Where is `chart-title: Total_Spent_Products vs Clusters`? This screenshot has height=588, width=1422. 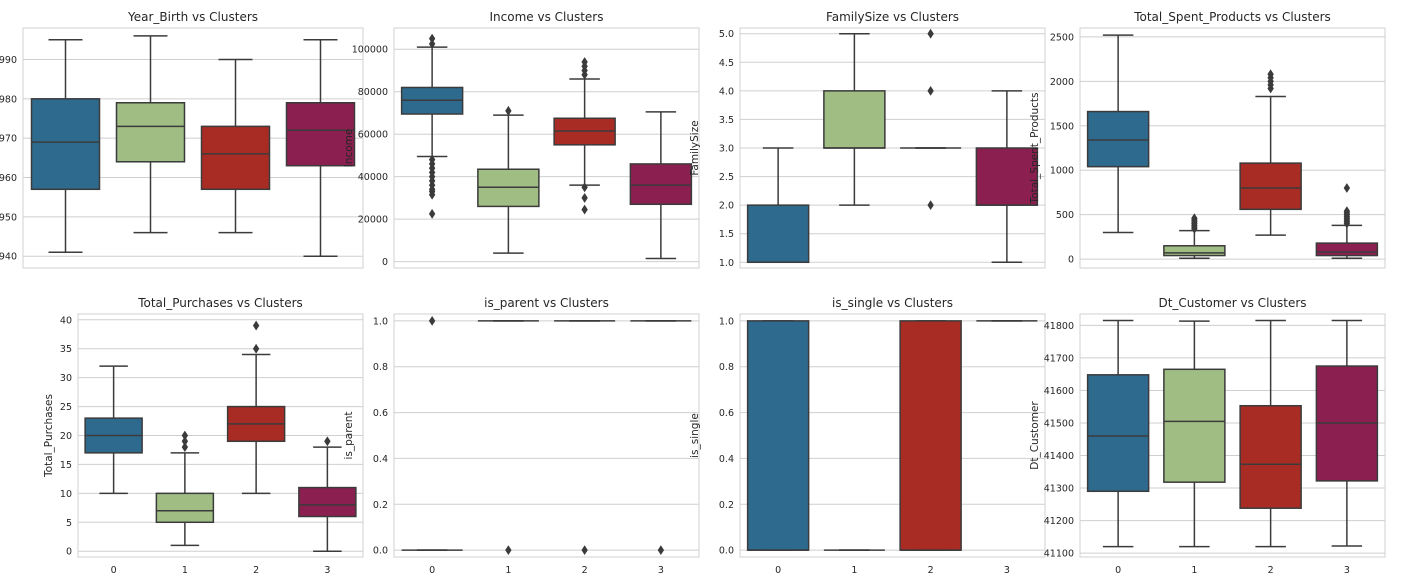
chart-title: Total_Spent_Products vs Clusters is located at coordinates (1232, 17).